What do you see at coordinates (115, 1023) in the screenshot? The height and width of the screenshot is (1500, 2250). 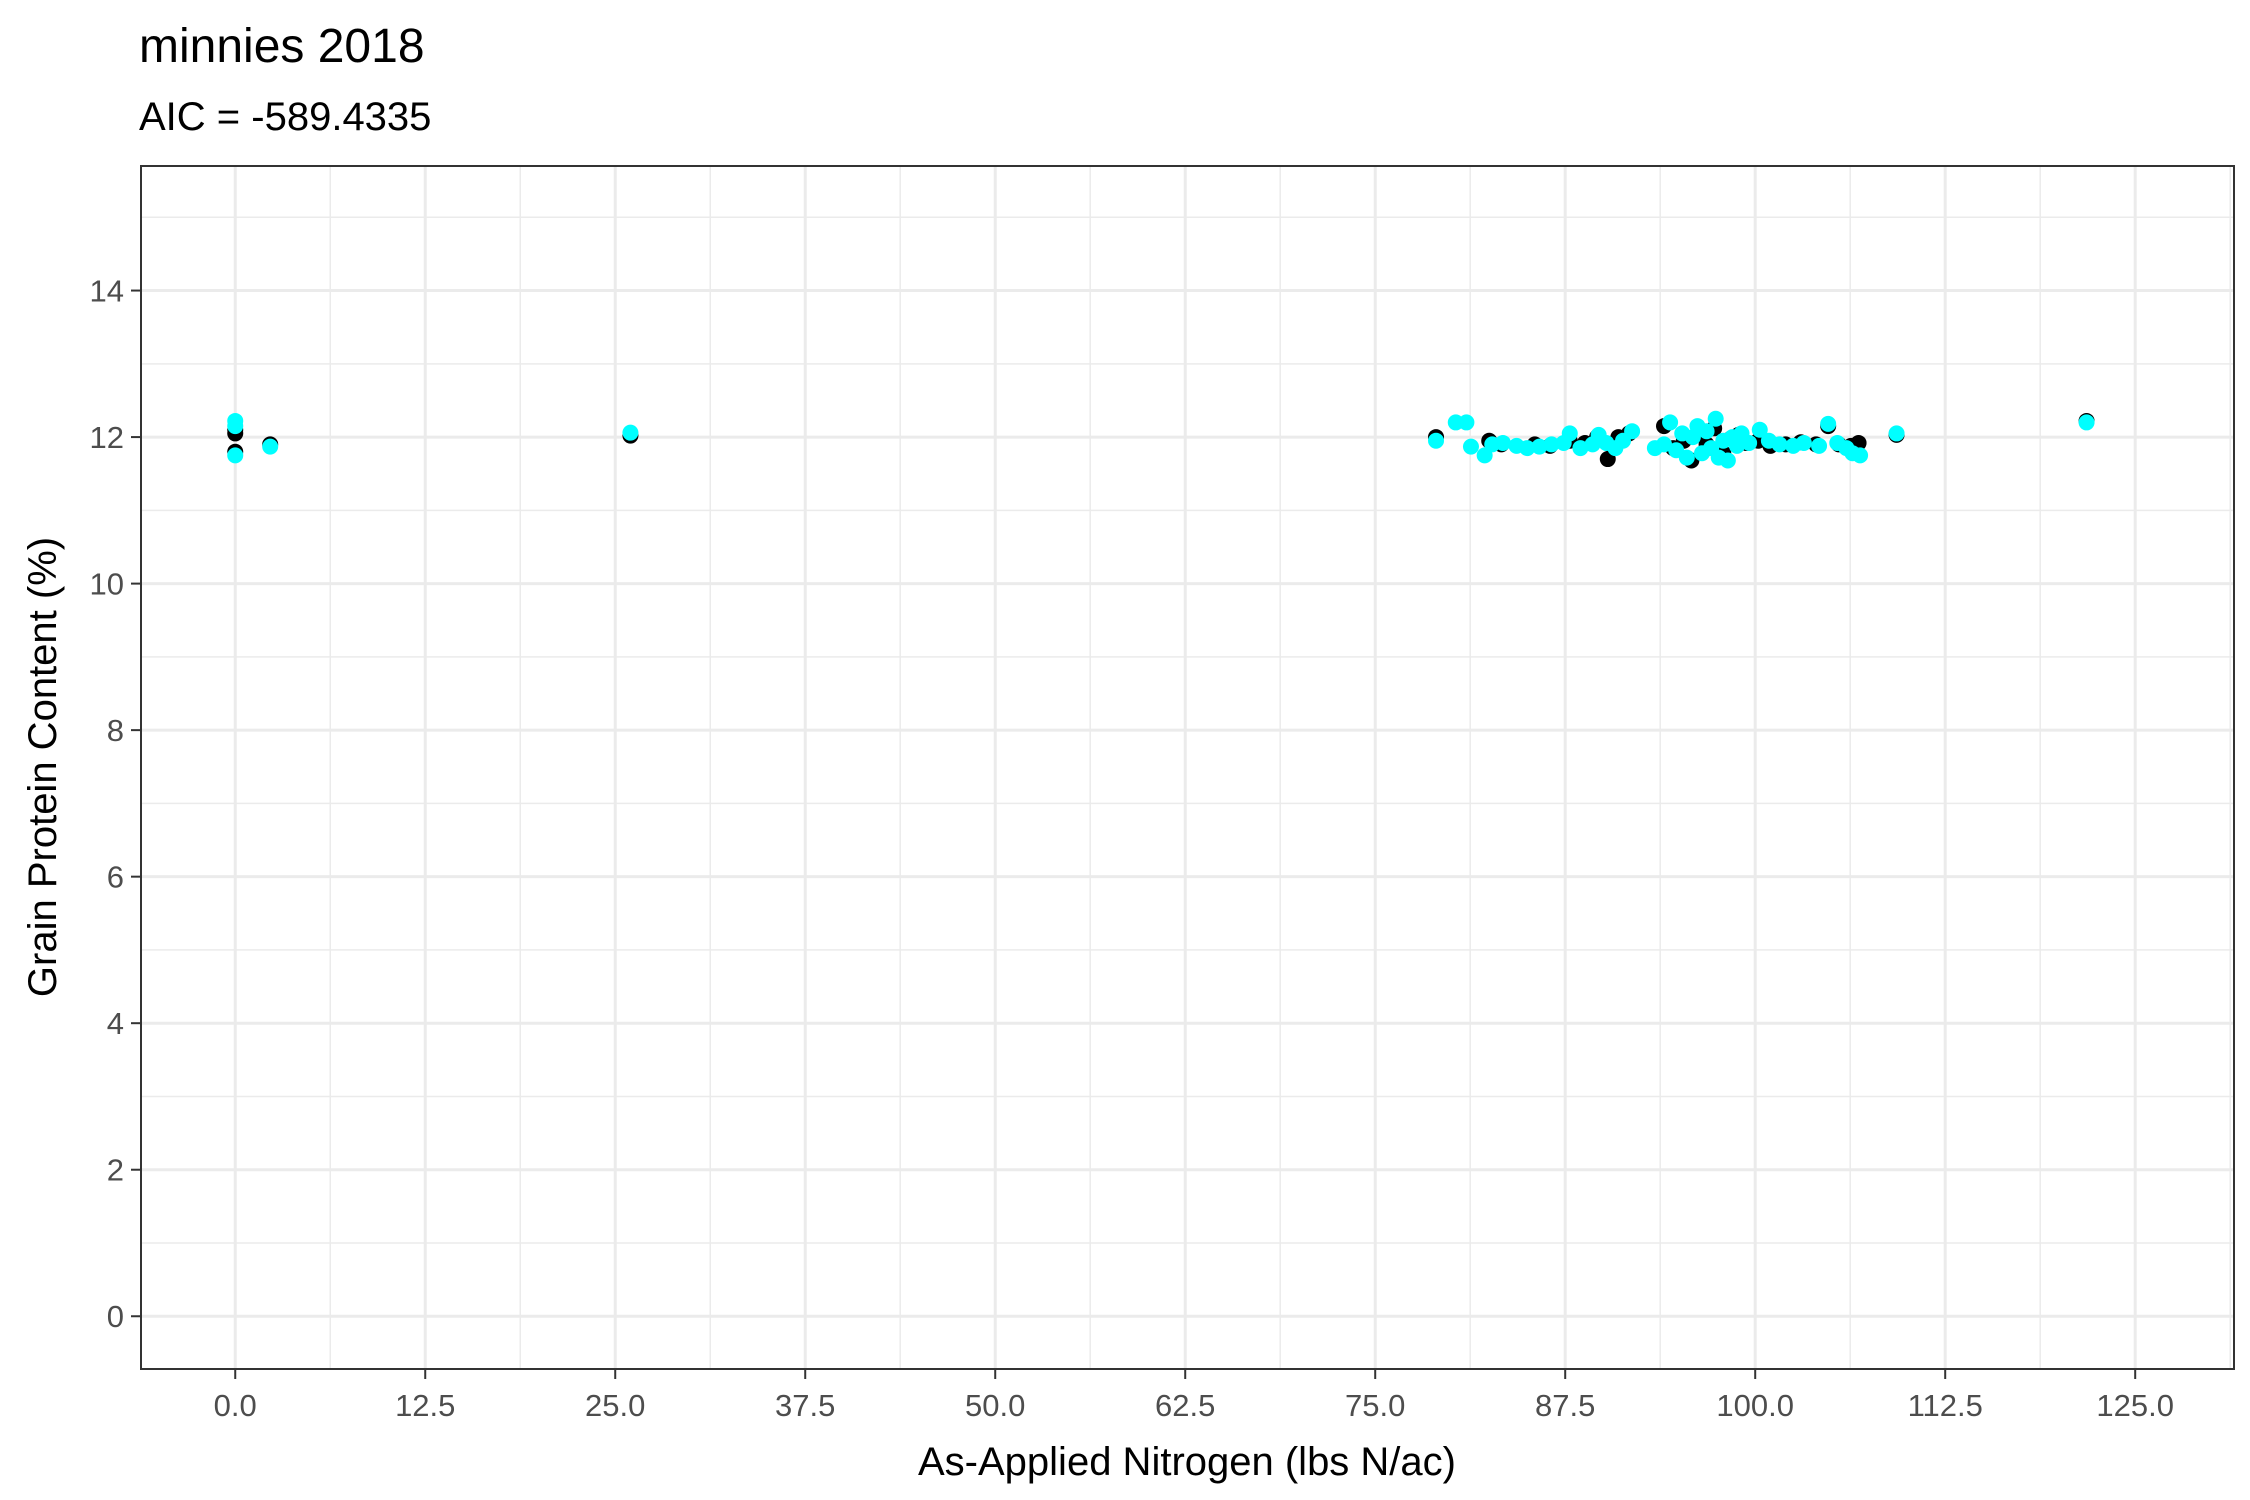 I see `y-tick-label: 4` at bounding box center [115, 1023].